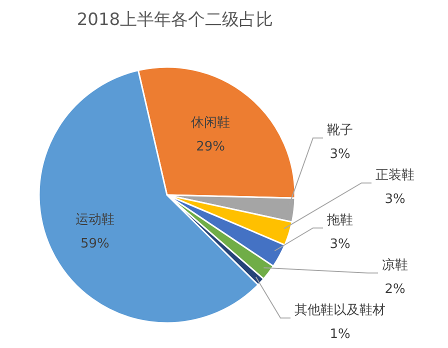  I want to click on data-label: 2%, so click(395, 289).